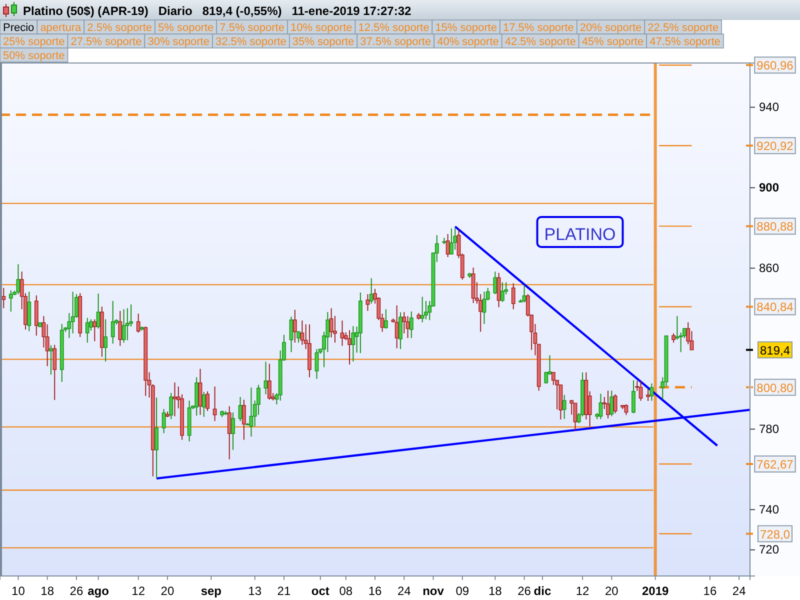  What do you see at coordinates (252, 28) in the screenshot?
I see `text: 7.5% soporte` at bounding box center [252, 28].